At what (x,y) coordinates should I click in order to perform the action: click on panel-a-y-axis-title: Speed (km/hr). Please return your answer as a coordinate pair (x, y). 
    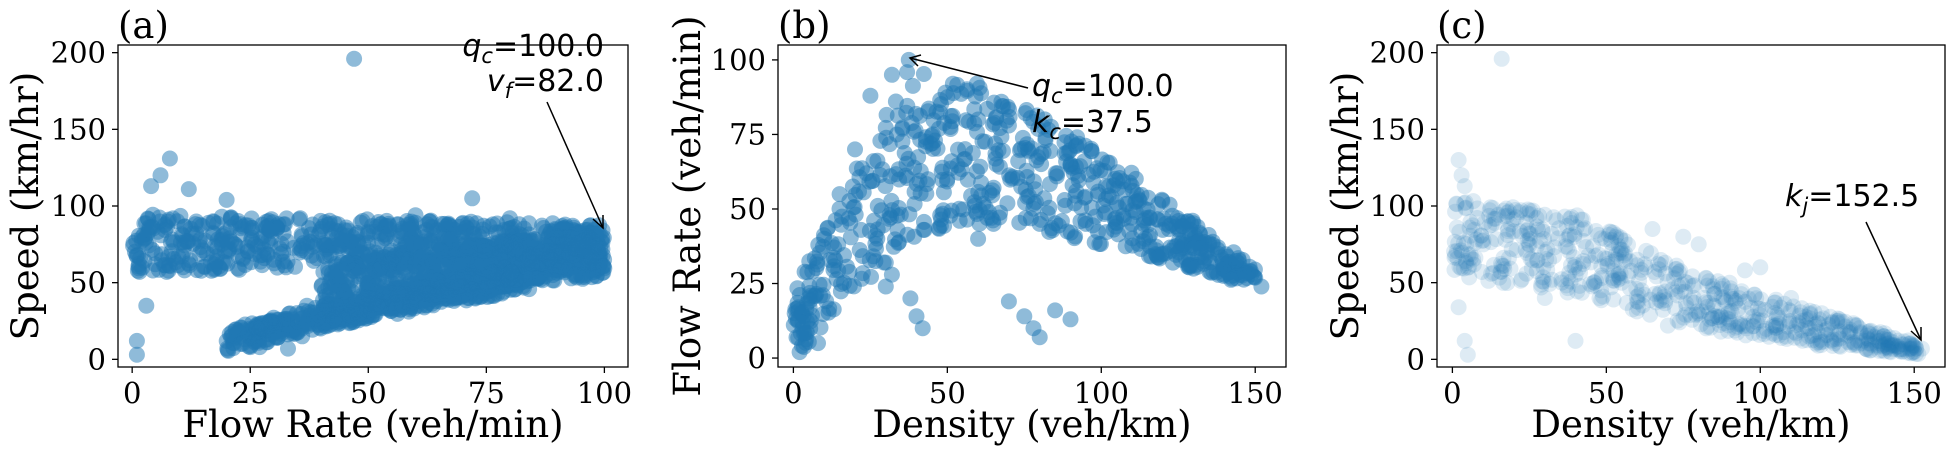
    Looking at the image, I should click on (25, 206).